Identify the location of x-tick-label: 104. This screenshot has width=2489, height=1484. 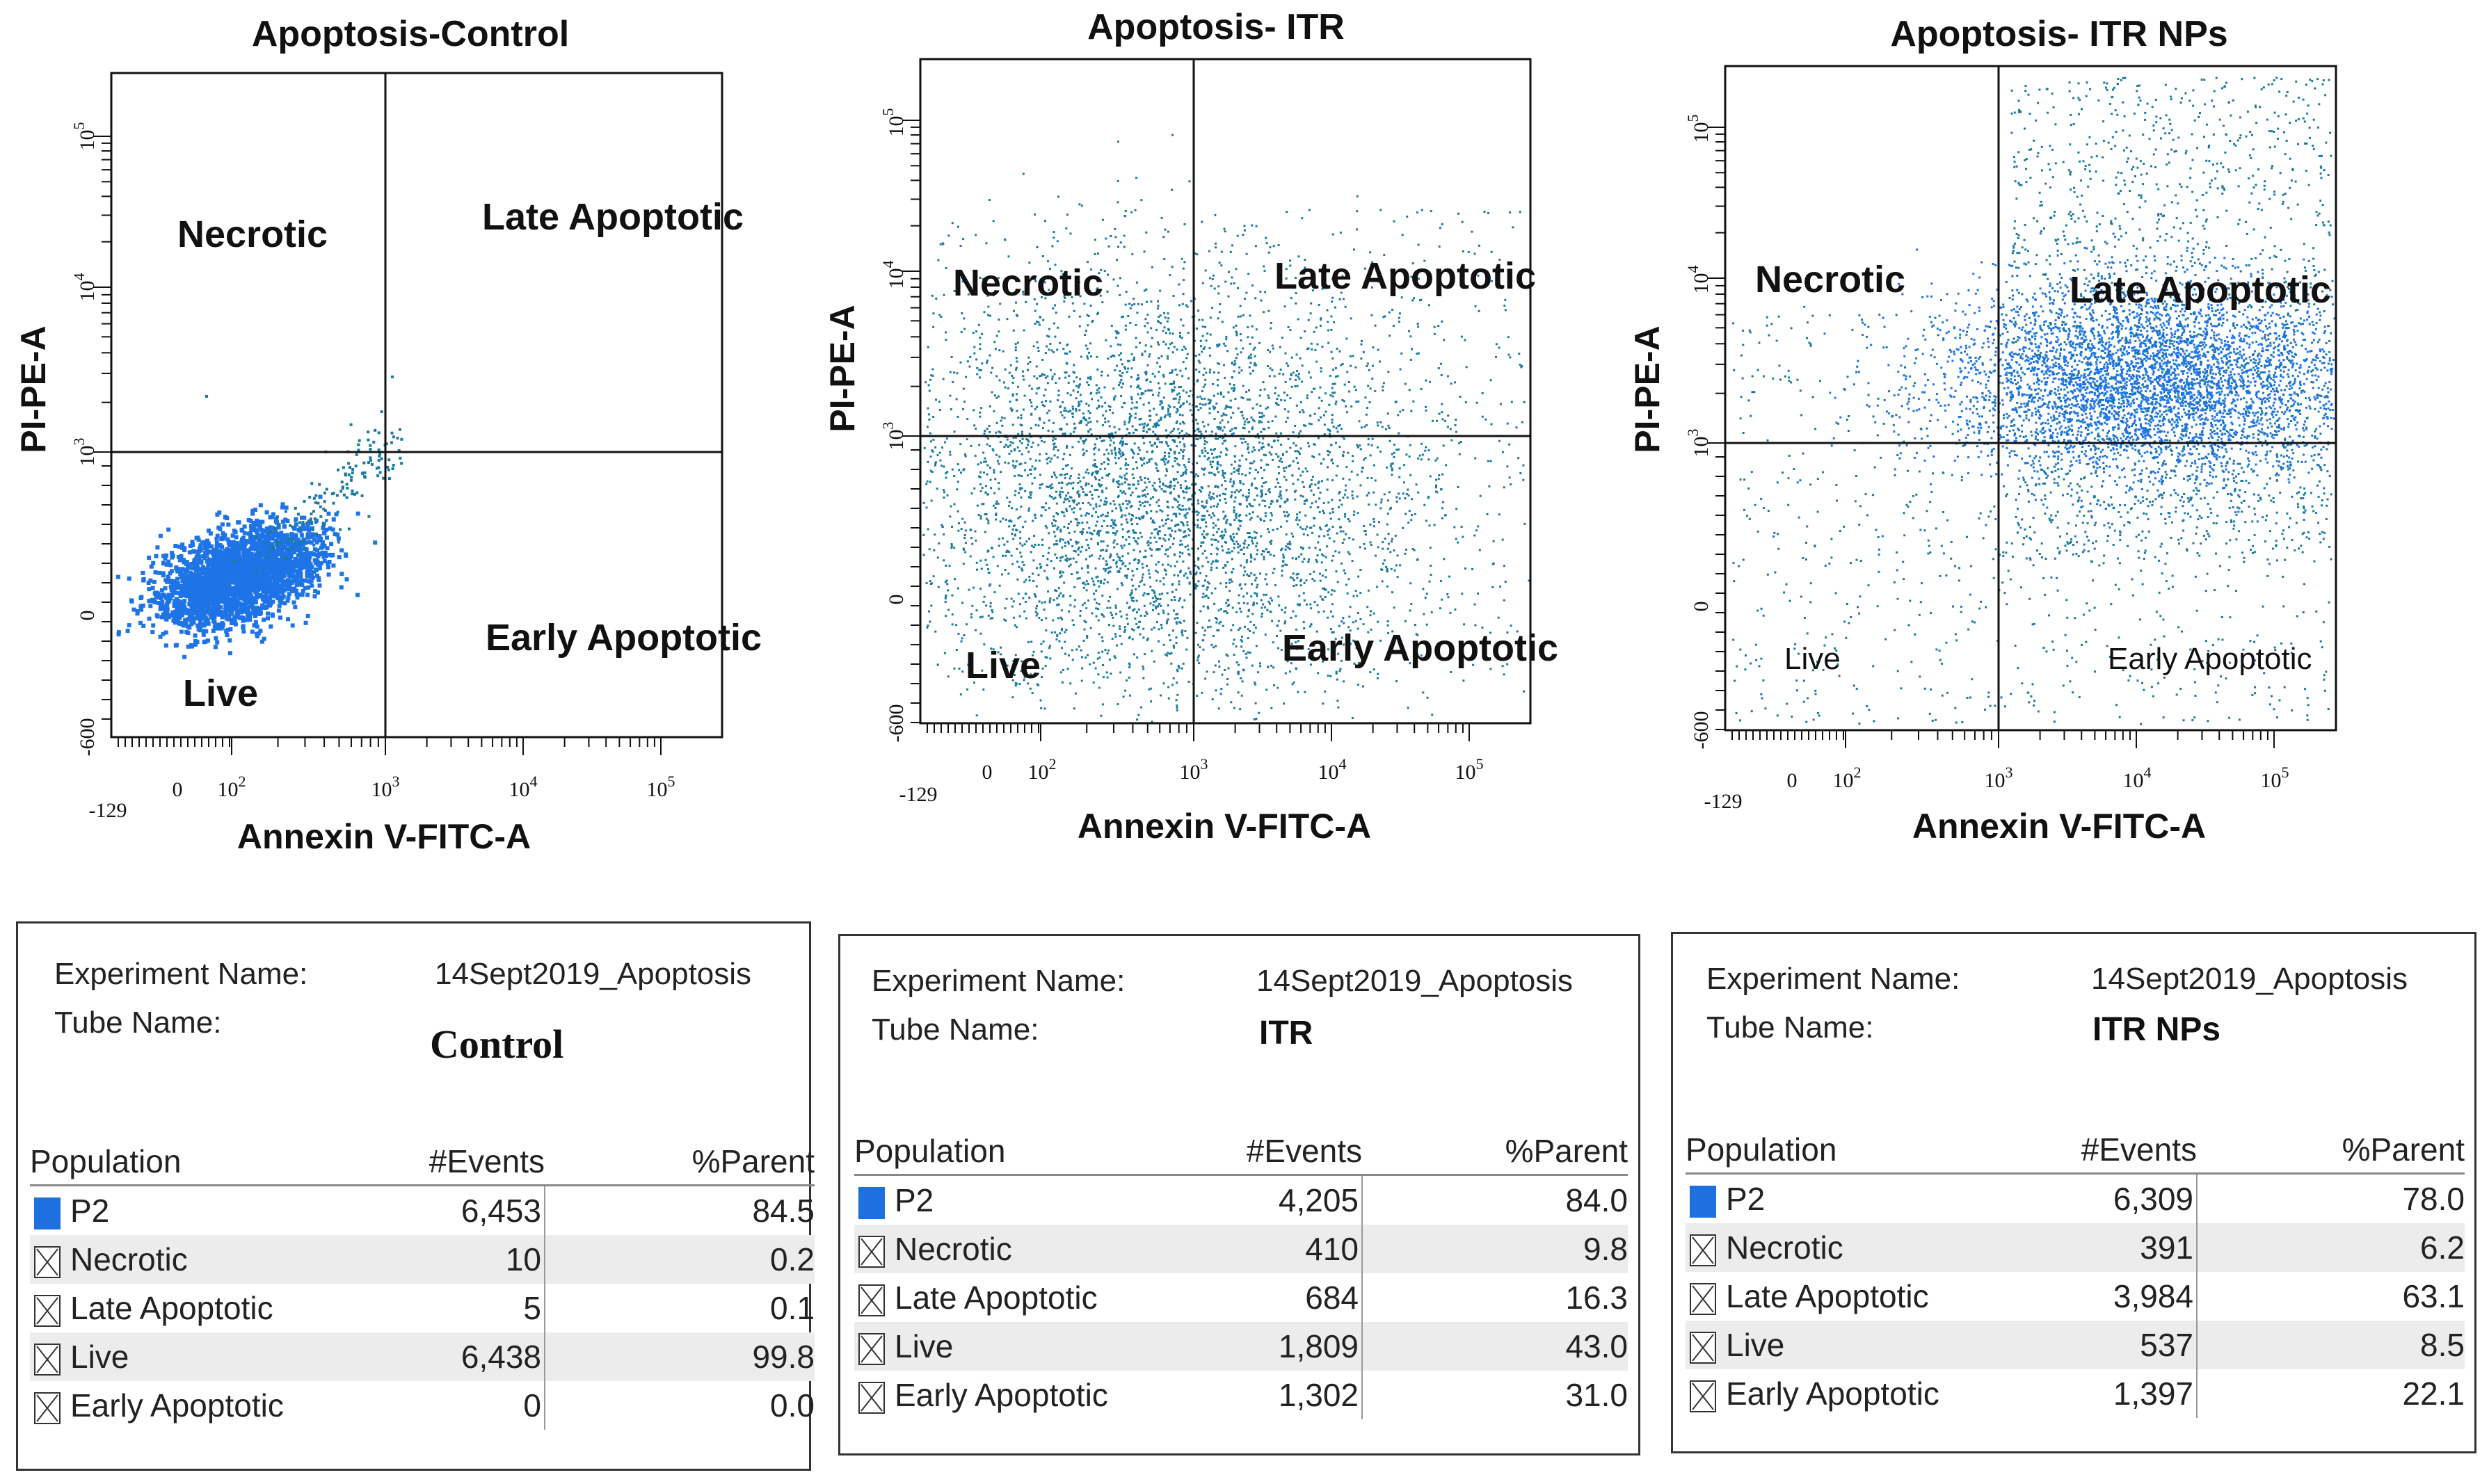
(523, 787).